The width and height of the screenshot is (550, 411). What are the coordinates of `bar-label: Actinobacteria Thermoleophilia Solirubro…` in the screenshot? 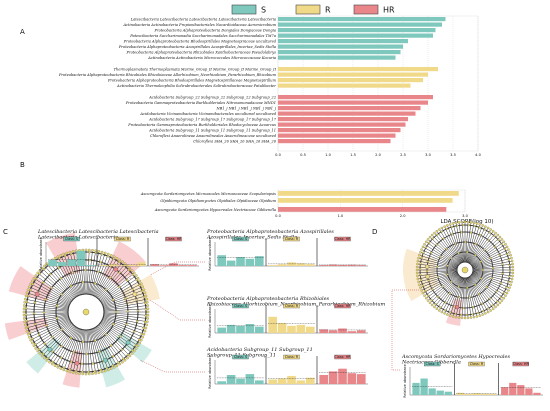 It's located at (196, 86).